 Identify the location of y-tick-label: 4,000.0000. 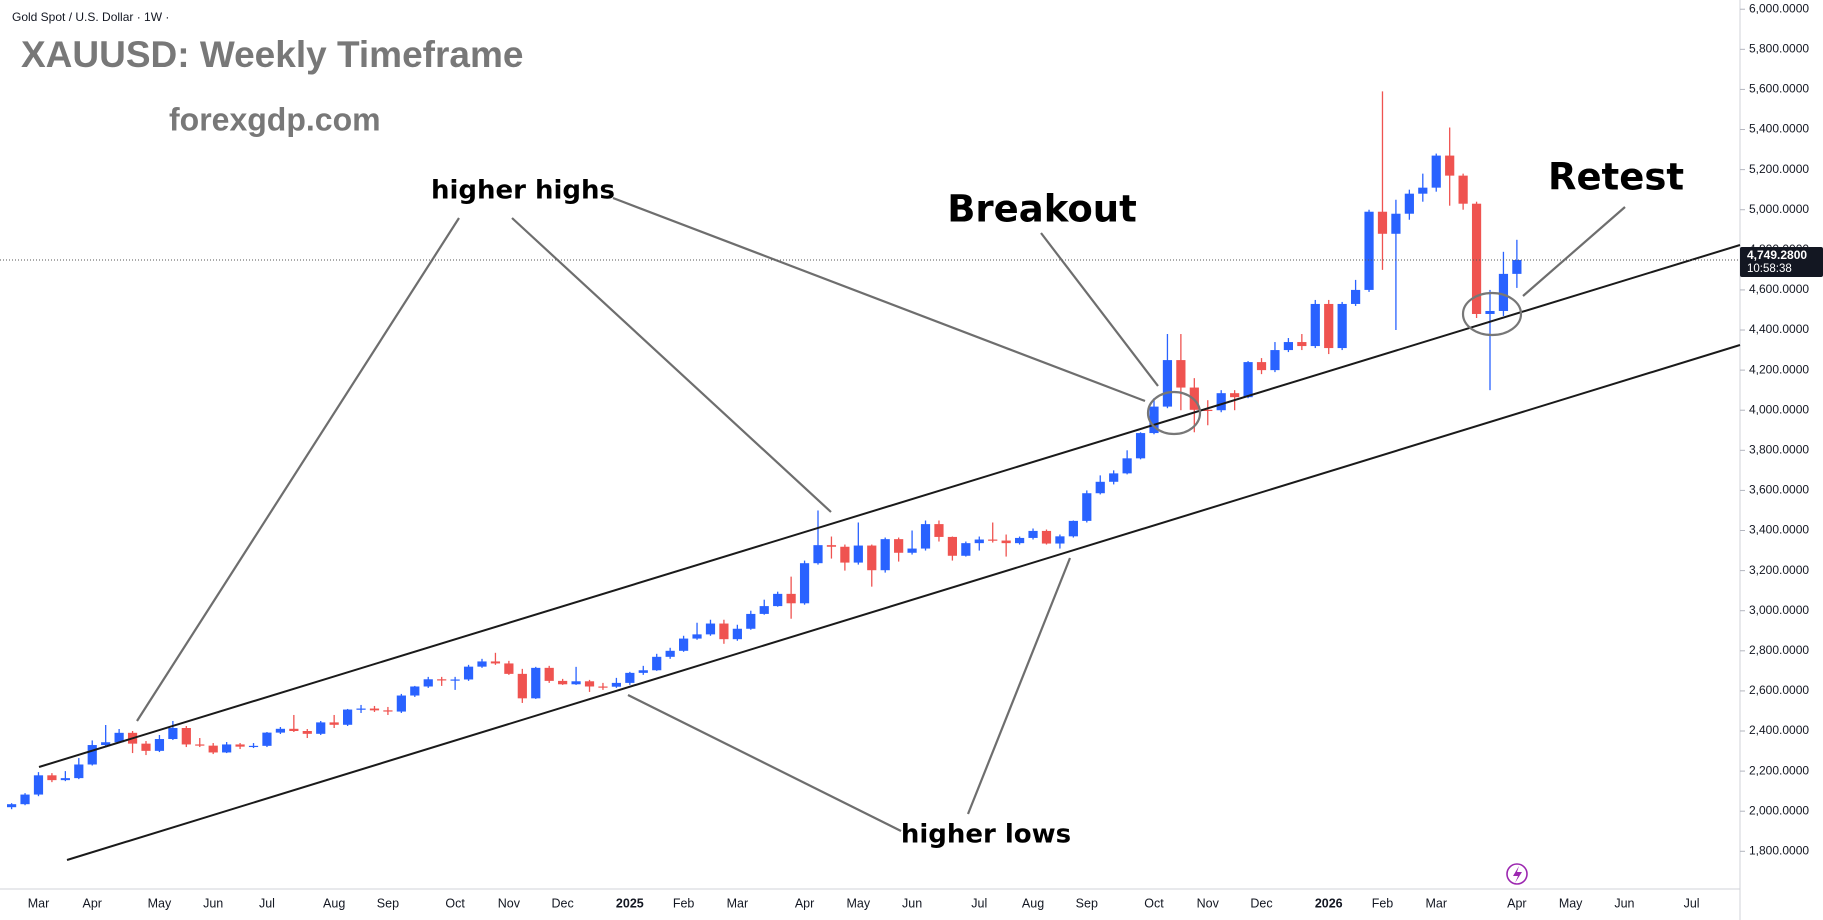
(1779, 409).